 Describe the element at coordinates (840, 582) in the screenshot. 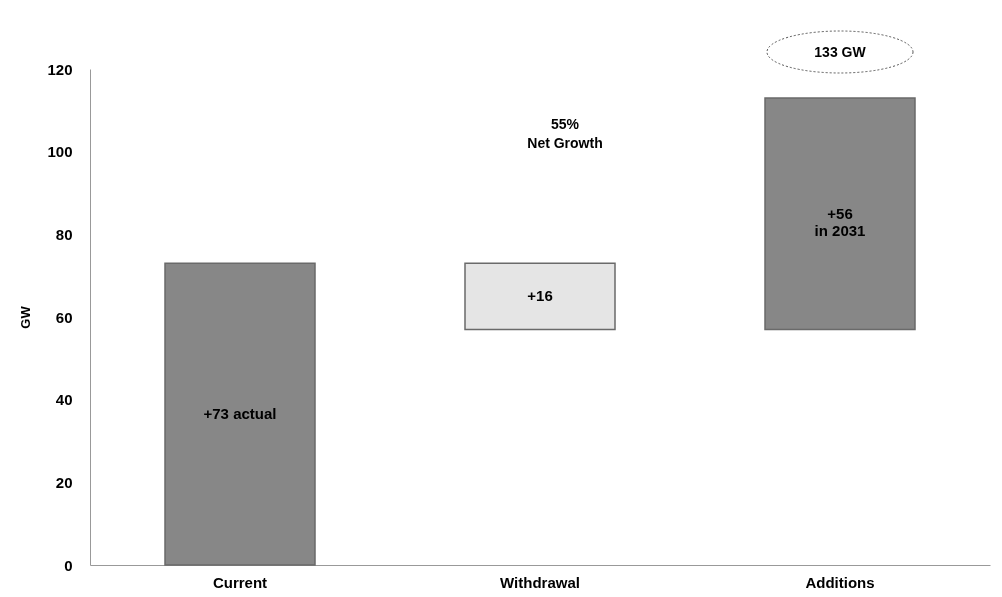

I see `x-tick-label: Additions` at that location.